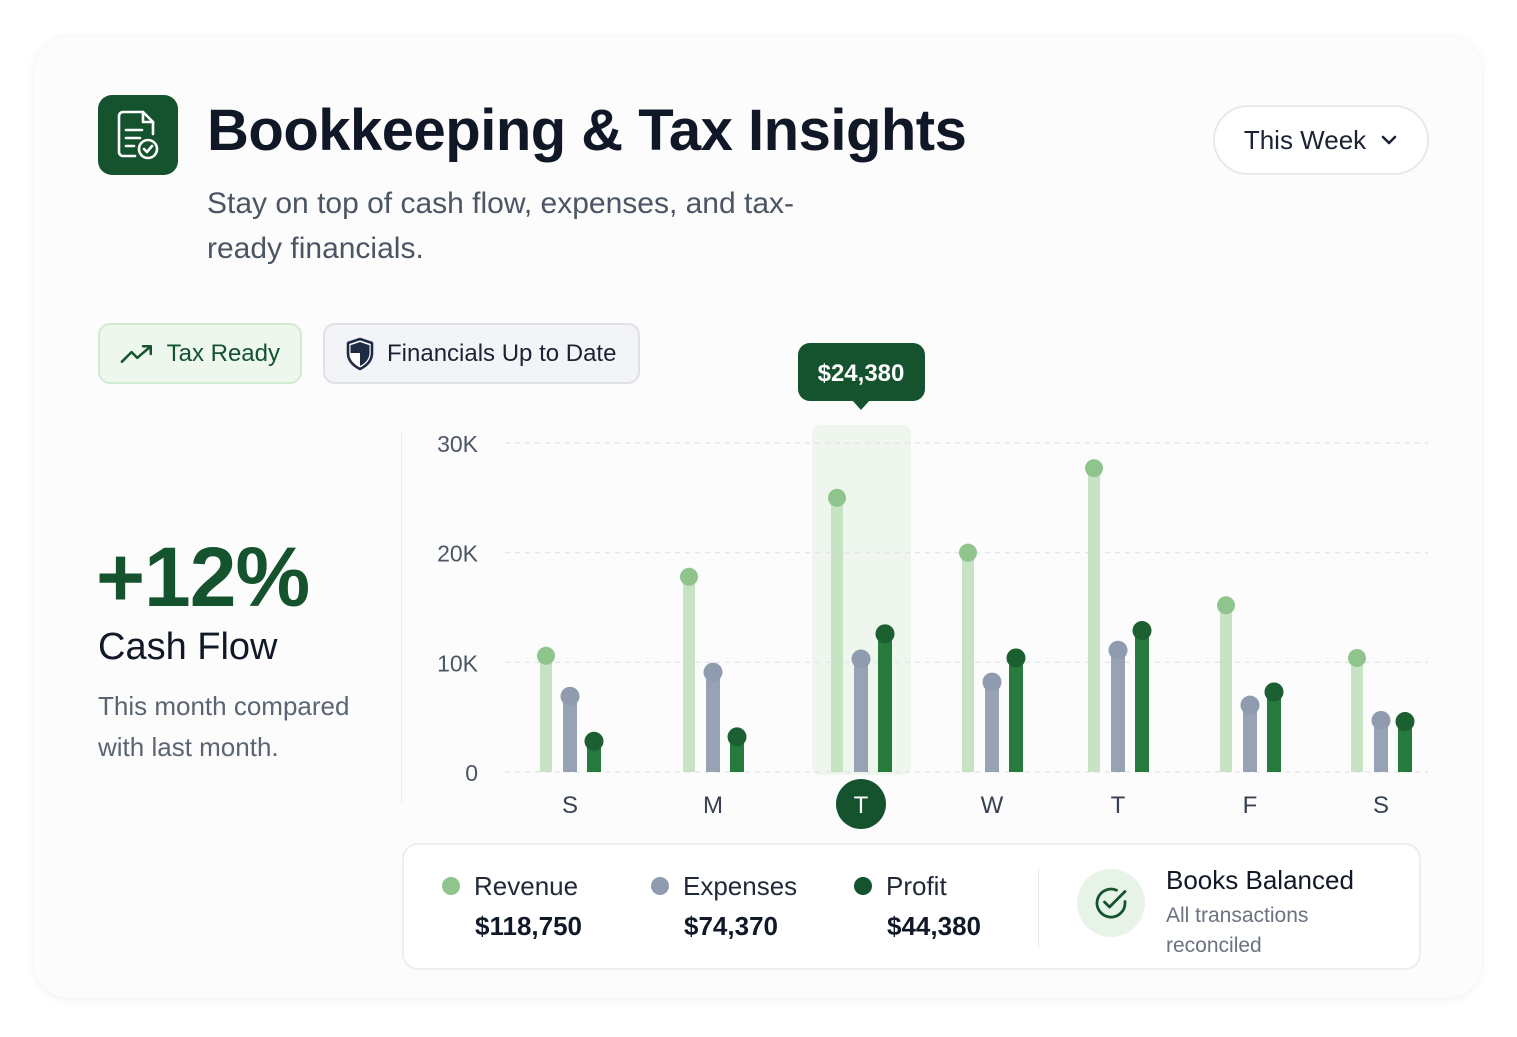 This screenshot has height=1037, width=1517. I want to click on cash-flow-label: Cash Flow, so click(188, 647).